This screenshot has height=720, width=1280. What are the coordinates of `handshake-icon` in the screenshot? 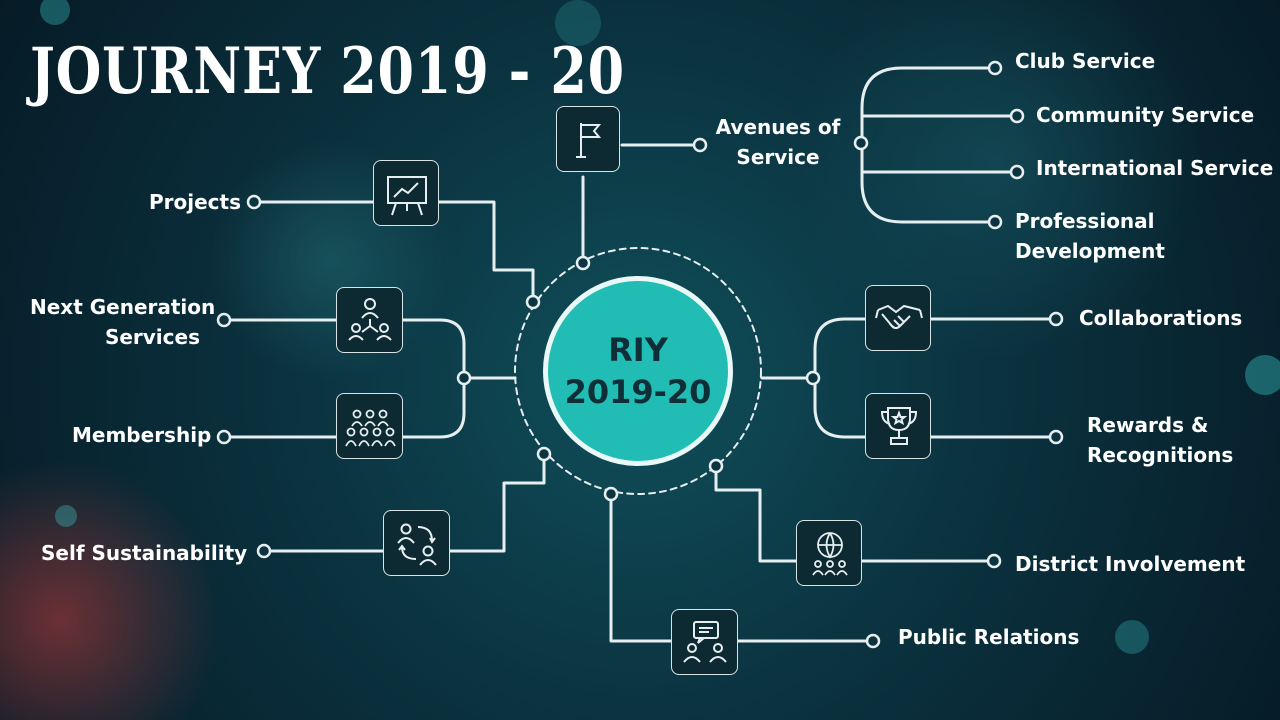 It's located at (899, 316).